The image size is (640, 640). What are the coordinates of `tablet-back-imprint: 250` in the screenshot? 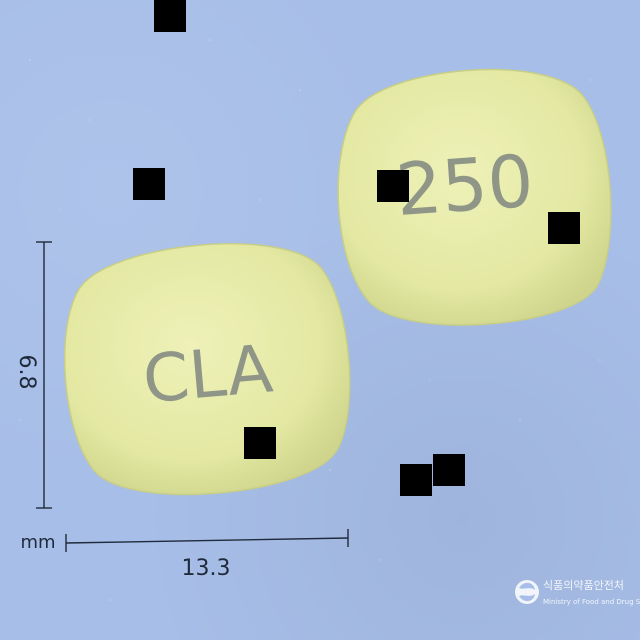 It's located at (464, 185).